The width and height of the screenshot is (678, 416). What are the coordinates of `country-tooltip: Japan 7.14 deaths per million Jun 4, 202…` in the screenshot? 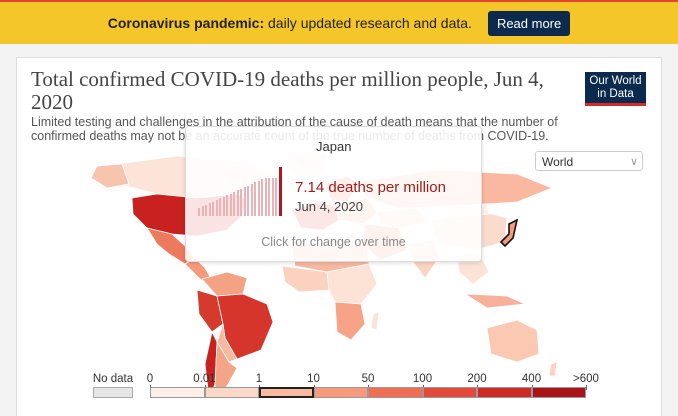 It's located at (333, 194).